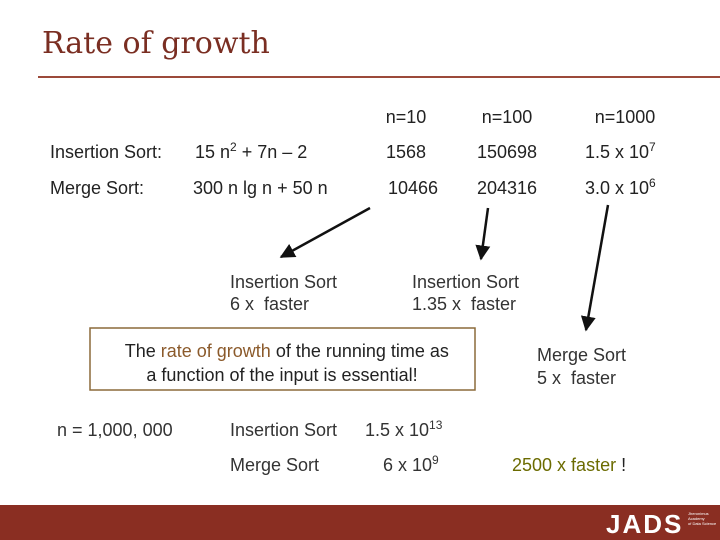  Describe the element at coordinates (581, 355) in the screenshot. I see `callout: Merge Sort` at that location.